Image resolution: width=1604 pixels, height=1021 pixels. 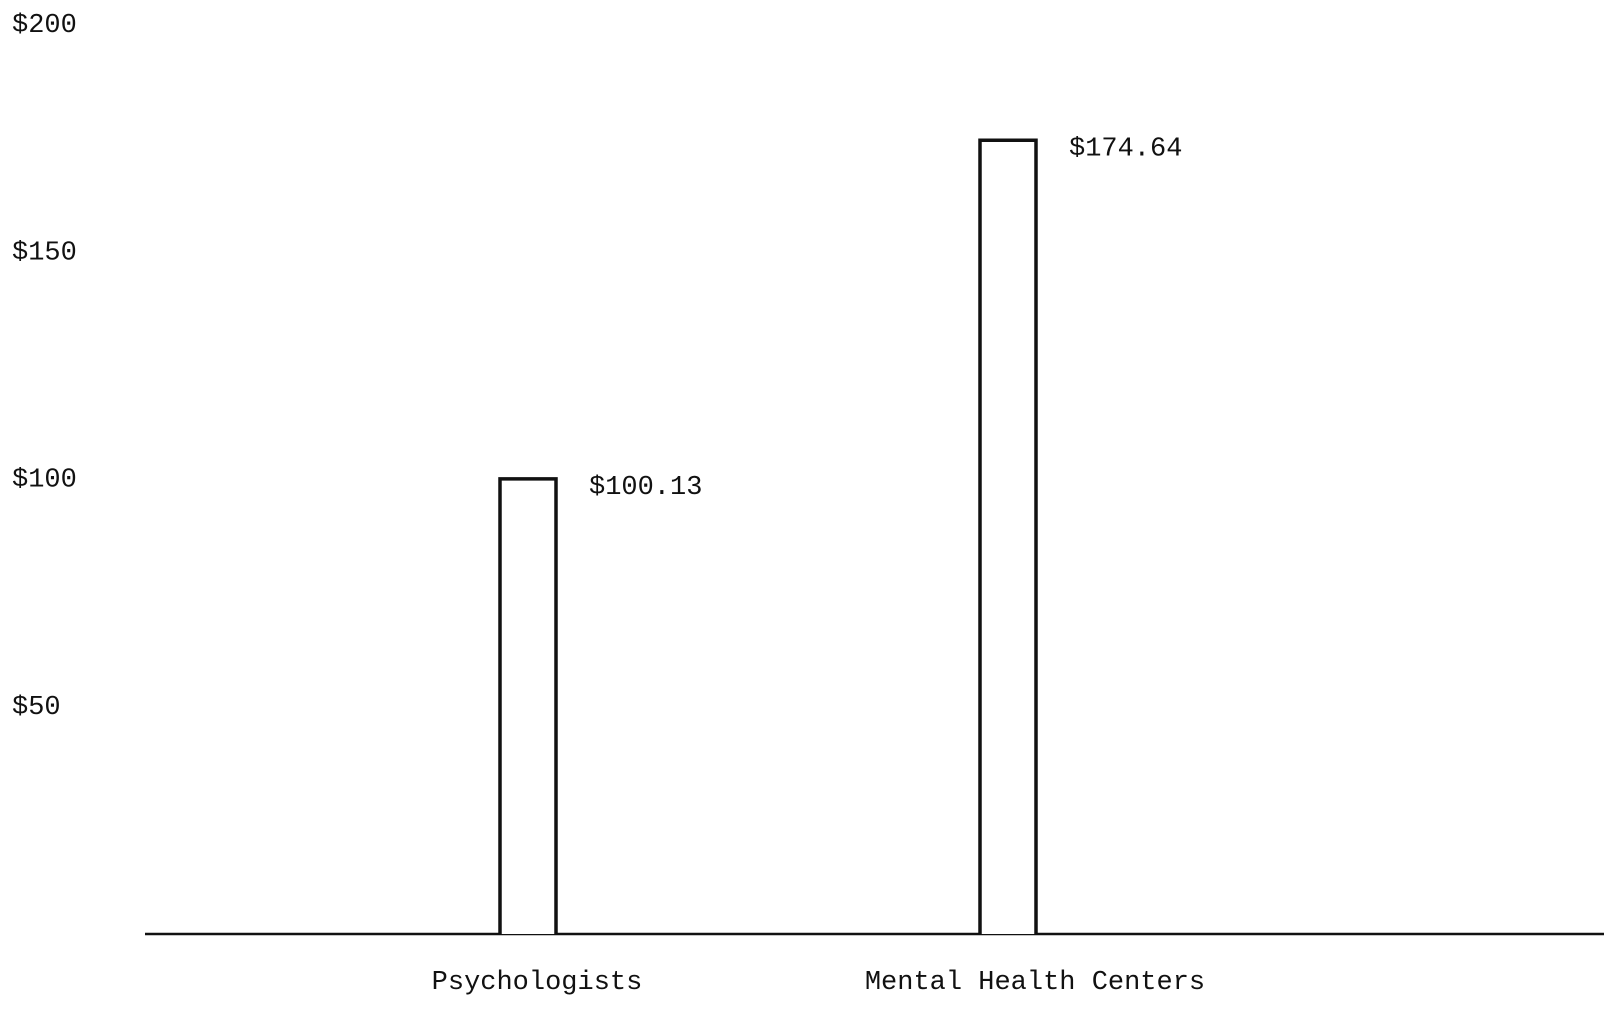 I want to click on x-tick-label: Mental Health Centers, so click(x=1035, y=983).